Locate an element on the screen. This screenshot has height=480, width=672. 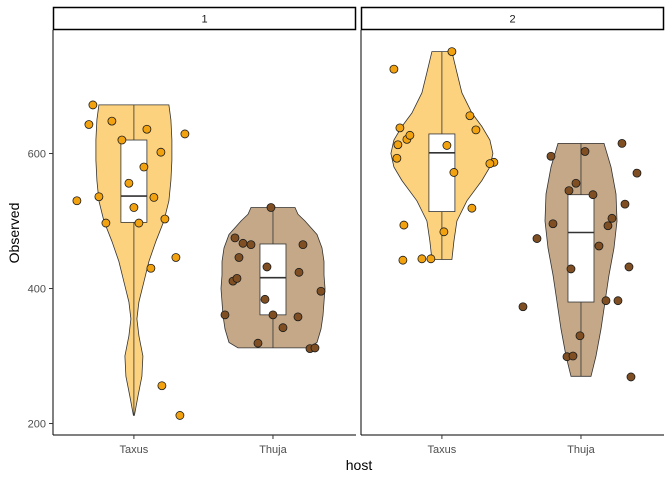
facet-strip-label: 2 is located at coordinates (512, 20).